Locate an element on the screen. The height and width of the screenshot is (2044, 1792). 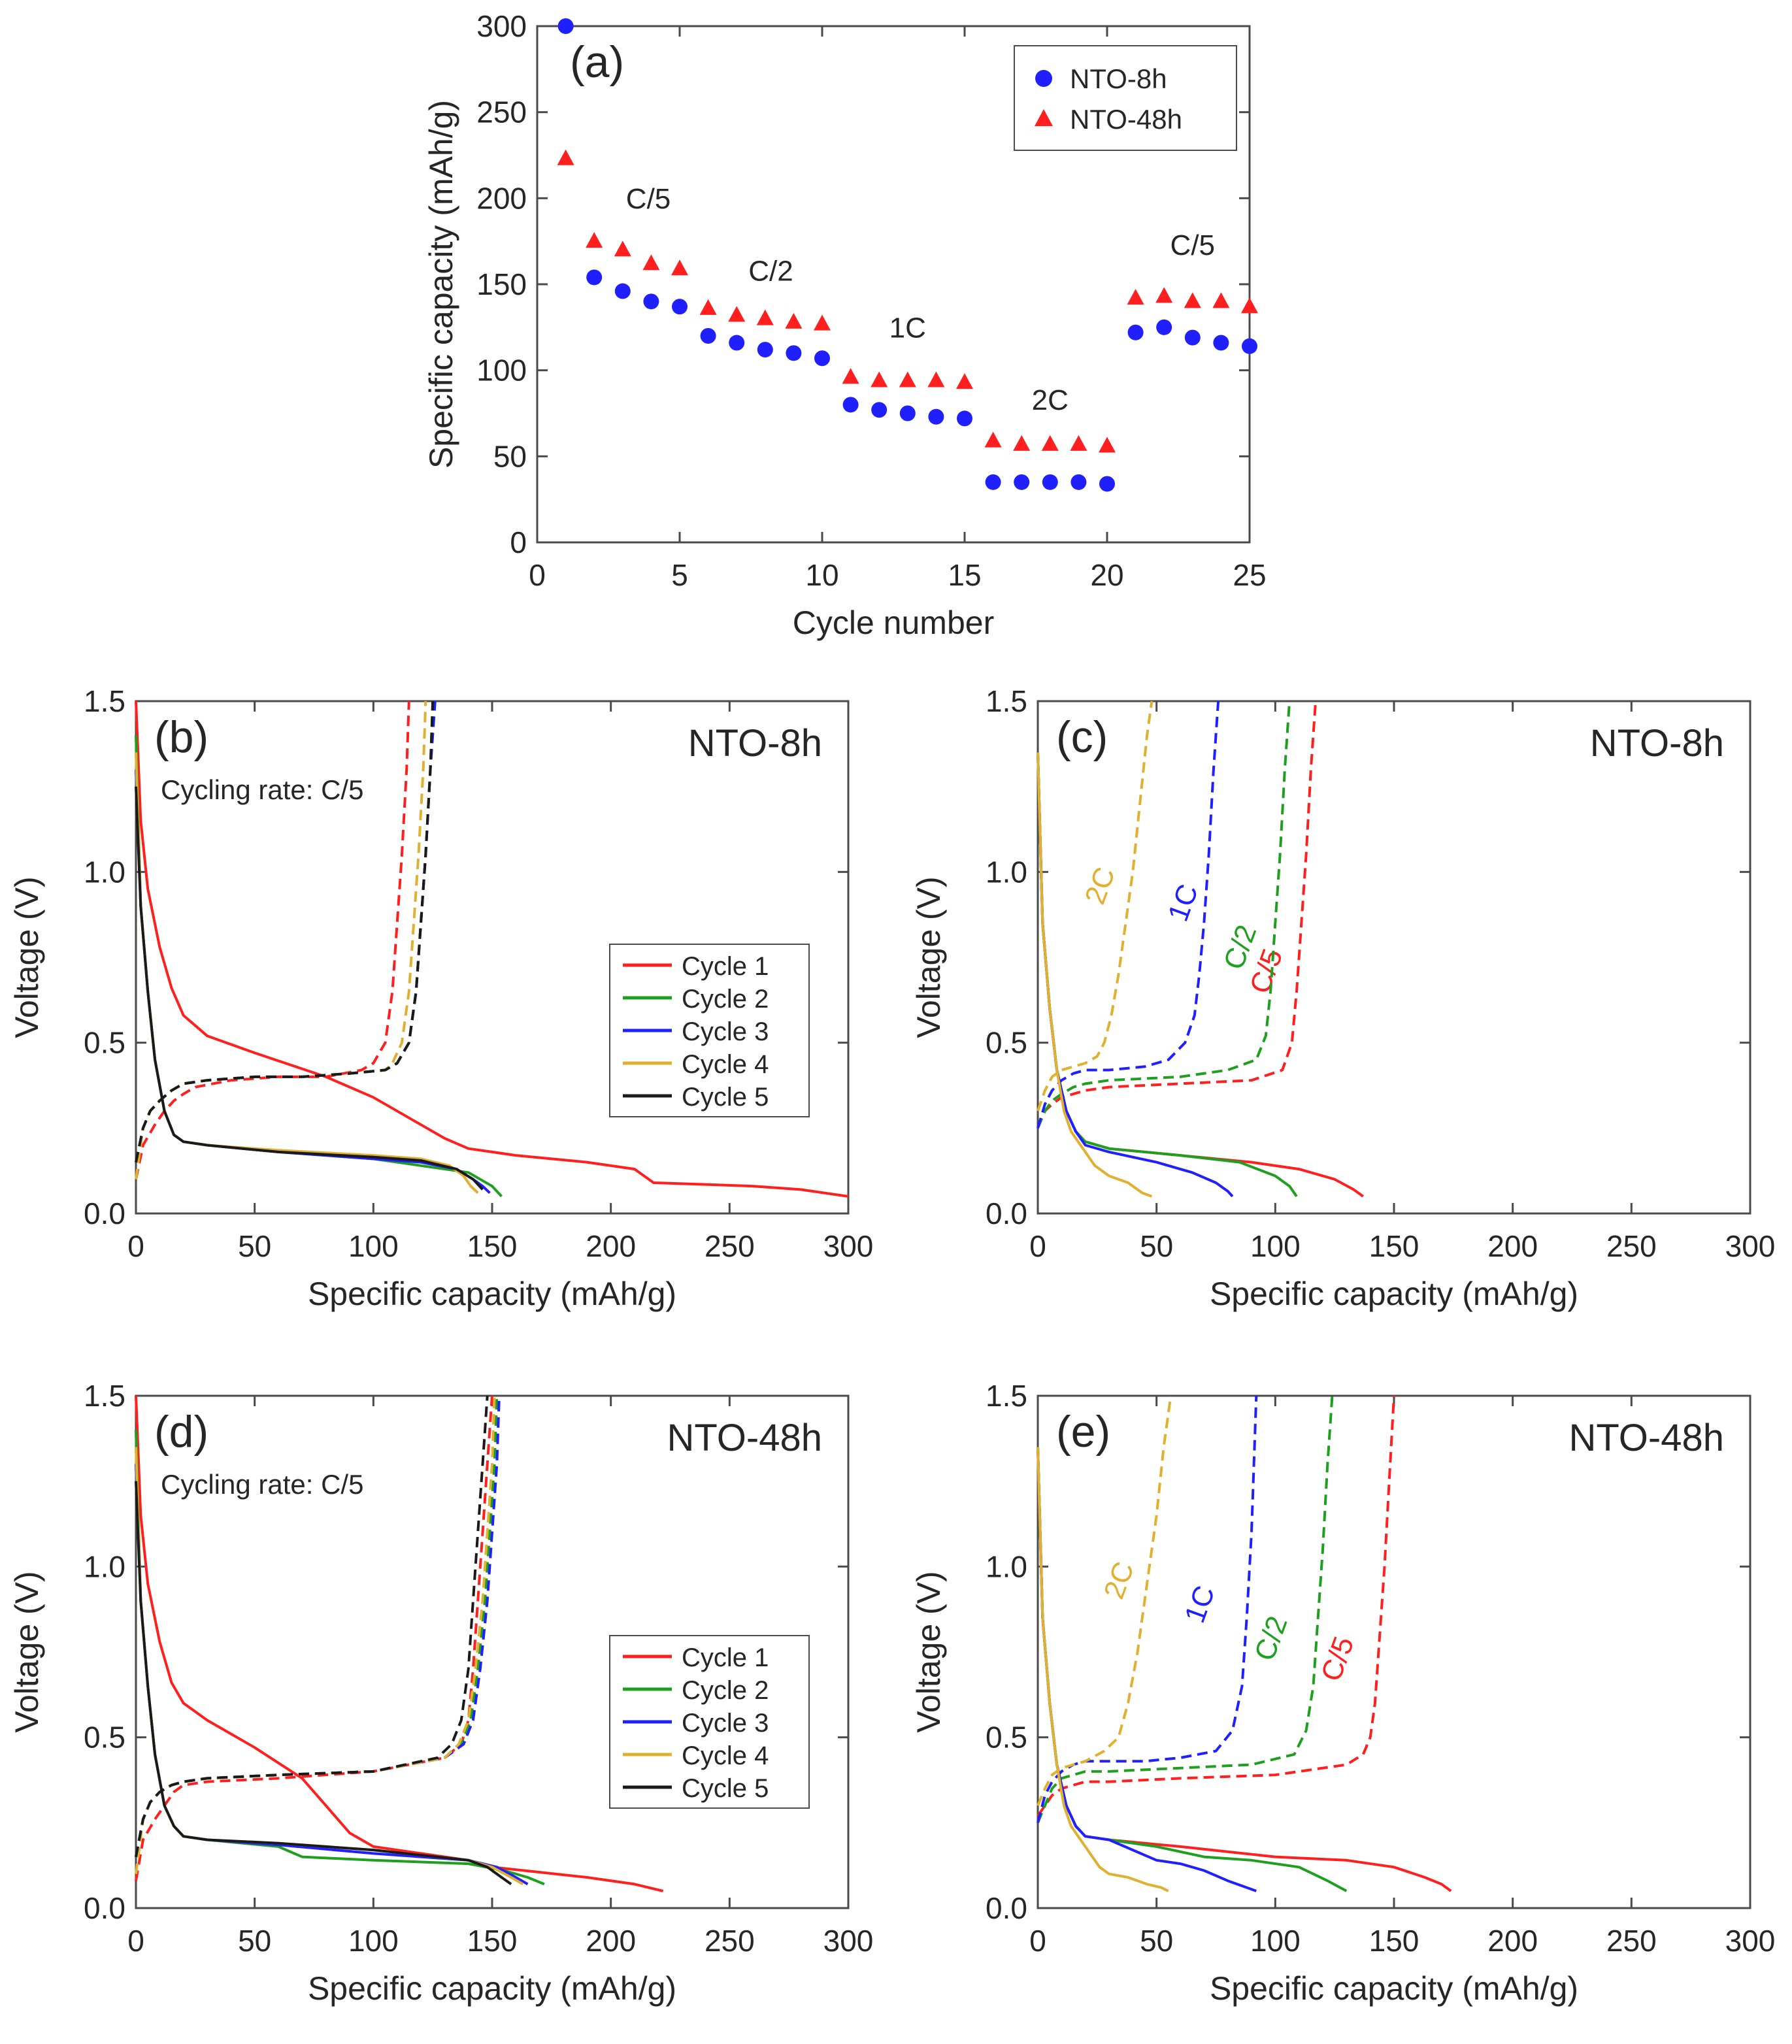
x-tick-label: 300 is located at coordinates (848, 1246).